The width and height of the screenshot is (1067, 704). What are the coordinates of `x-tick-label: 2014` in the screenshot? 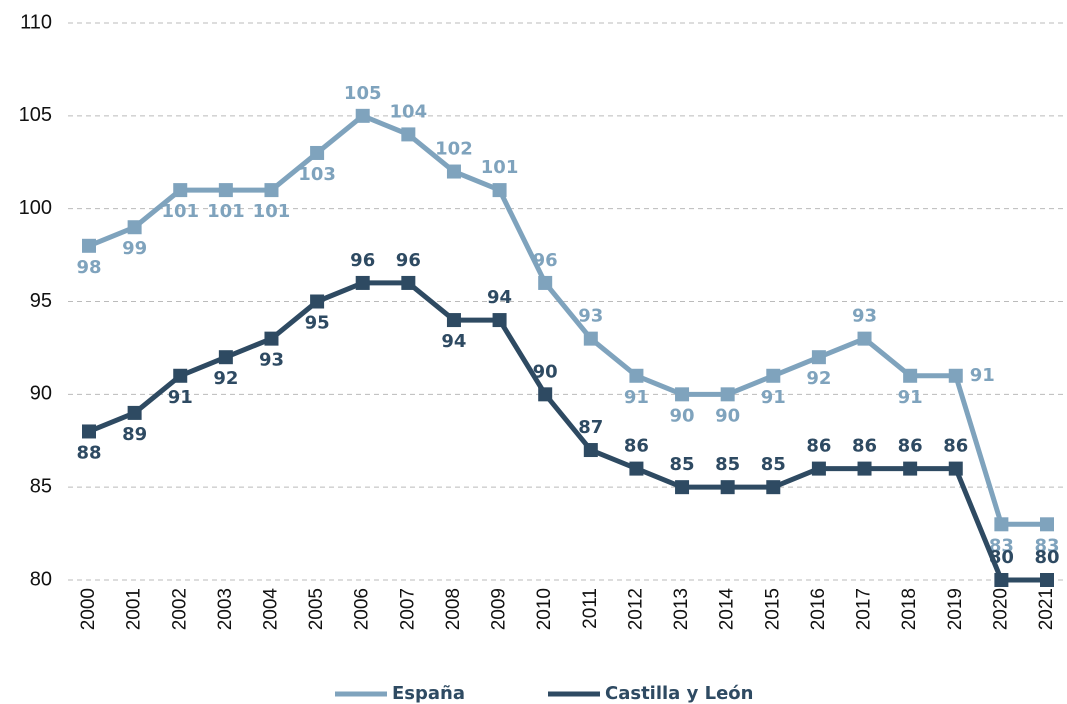 It's located at (727, 609).